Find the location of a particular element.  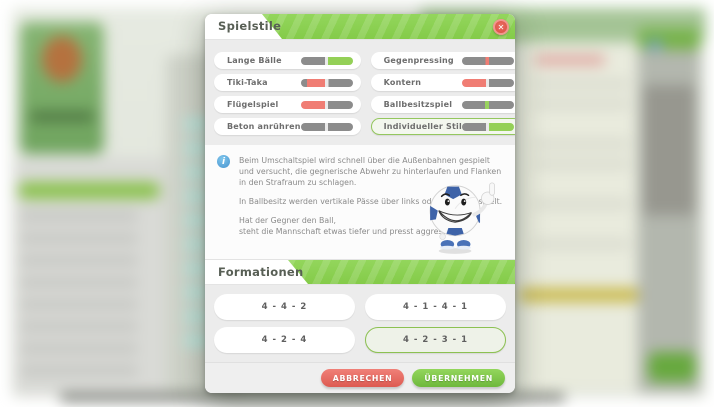

style-label: Lange Bälle is located at coordinates (254, 60).